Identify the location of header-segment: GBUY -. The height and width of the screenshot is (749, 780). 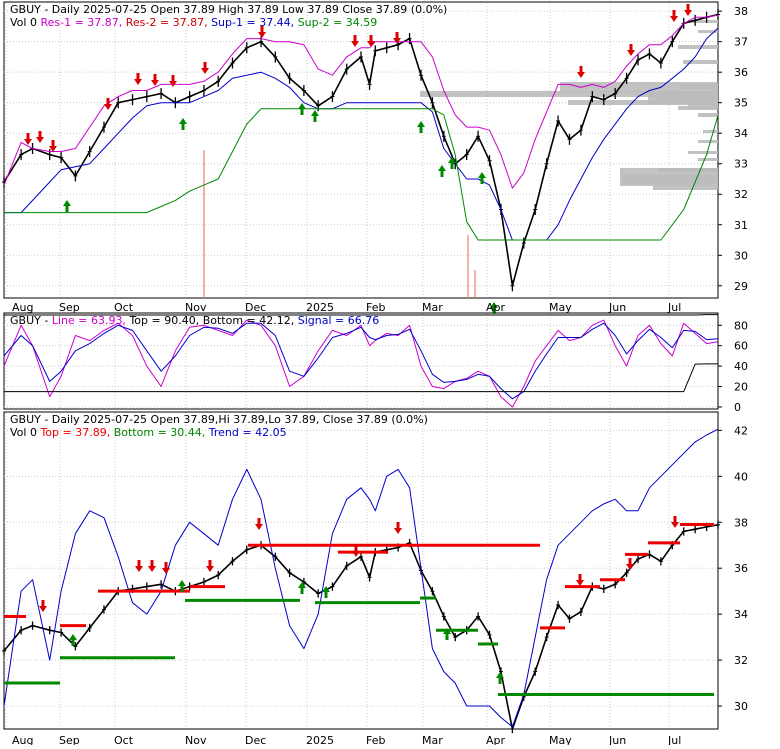
(31, 320).